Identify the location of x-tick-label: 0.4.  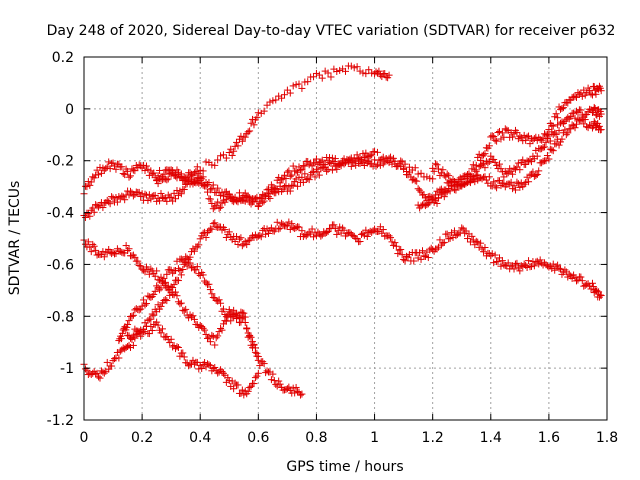
(200, 438).